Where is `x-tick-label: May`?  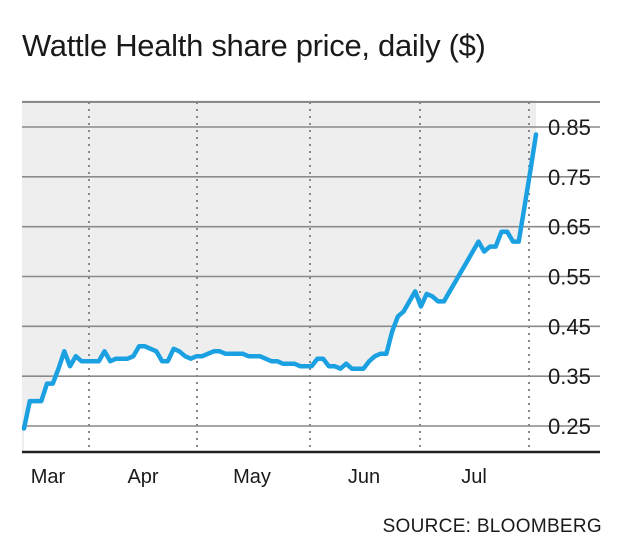 x-tick-label: May is located at coordinates (252, 477).